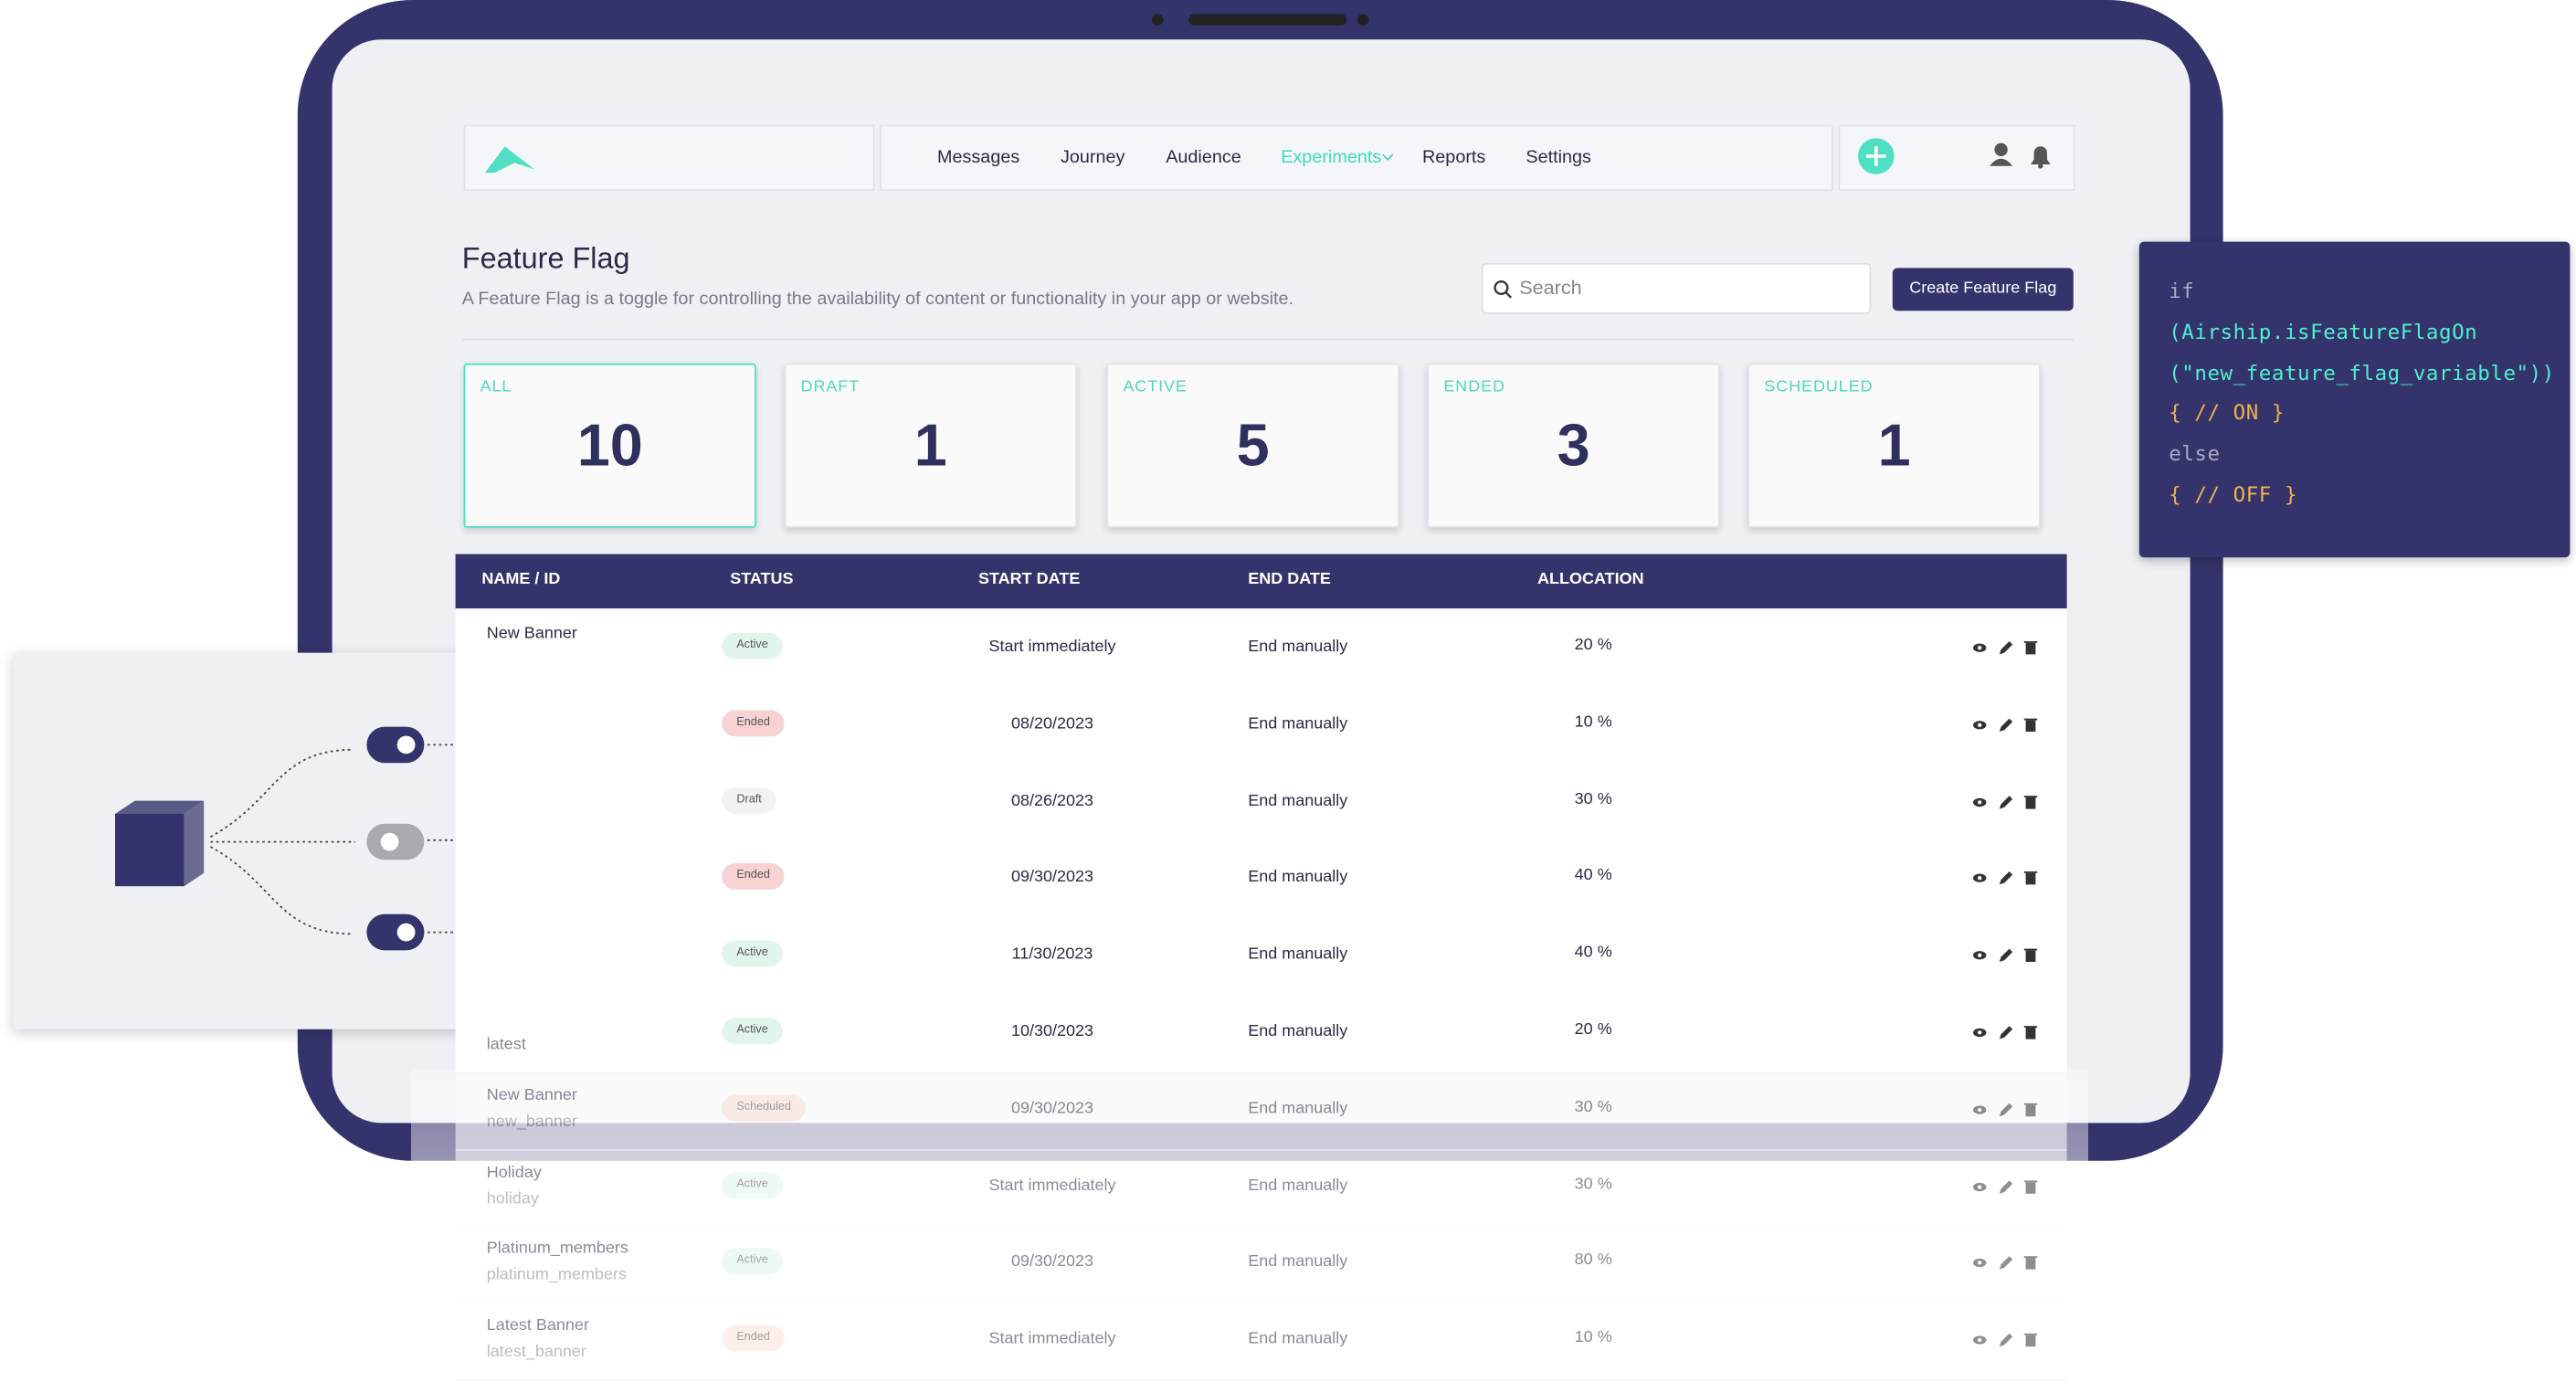 Image resolution: width=2576 pixels, height=1393 pixels. What do you see at coordinates (1963, 157) in the screenshot?
I see `nav-icons` at bounding box center [1963, 157].